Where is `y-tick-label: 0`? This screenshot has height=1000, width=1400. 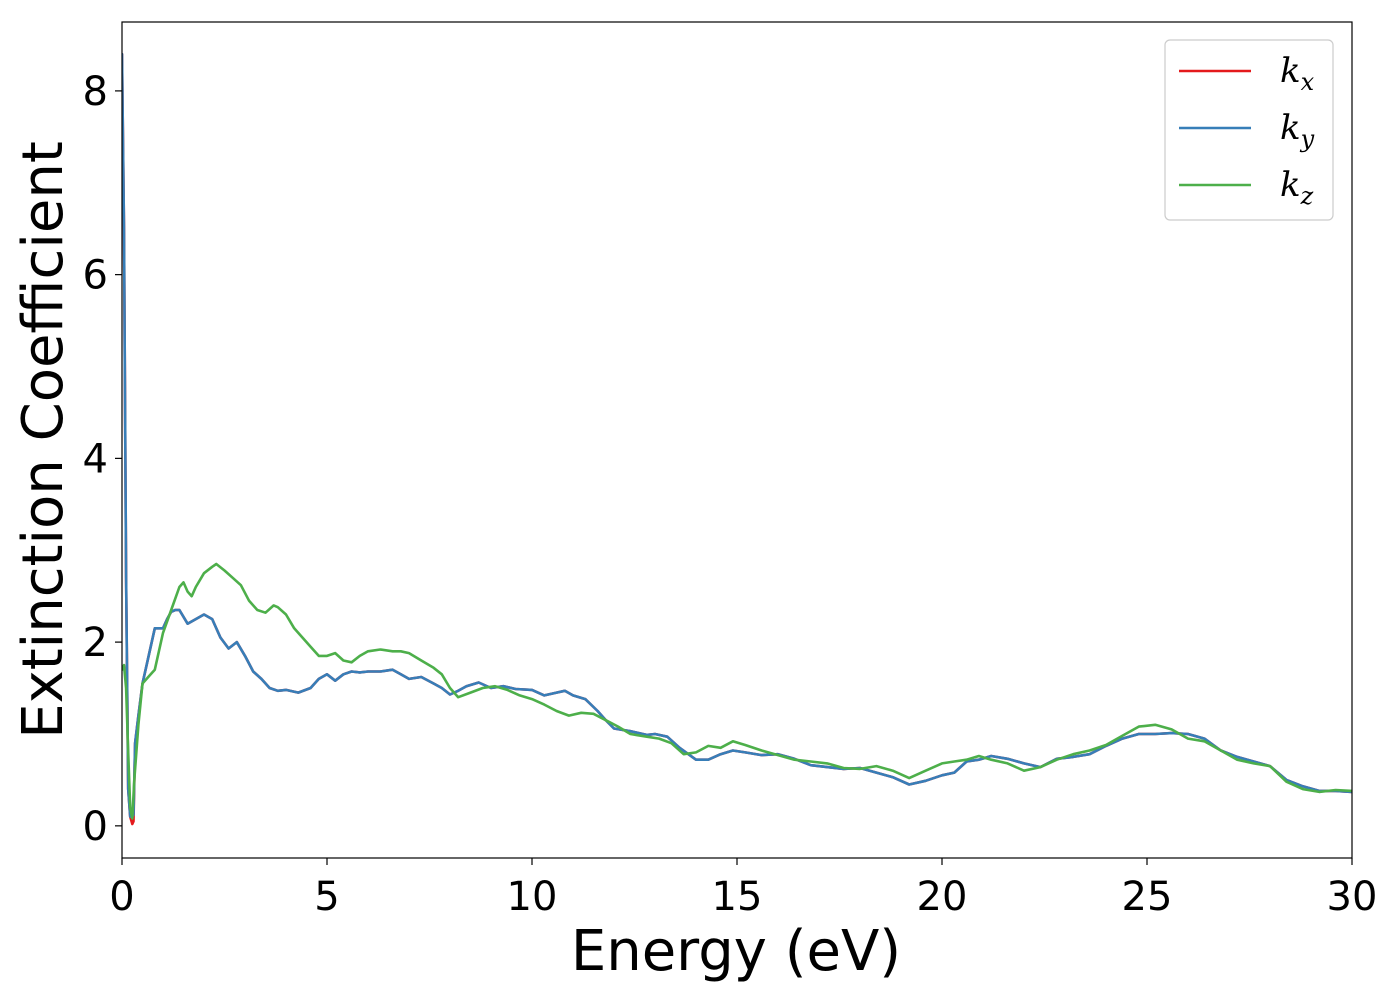
y-tick-label: 0 is located at coordinates (95, 827).